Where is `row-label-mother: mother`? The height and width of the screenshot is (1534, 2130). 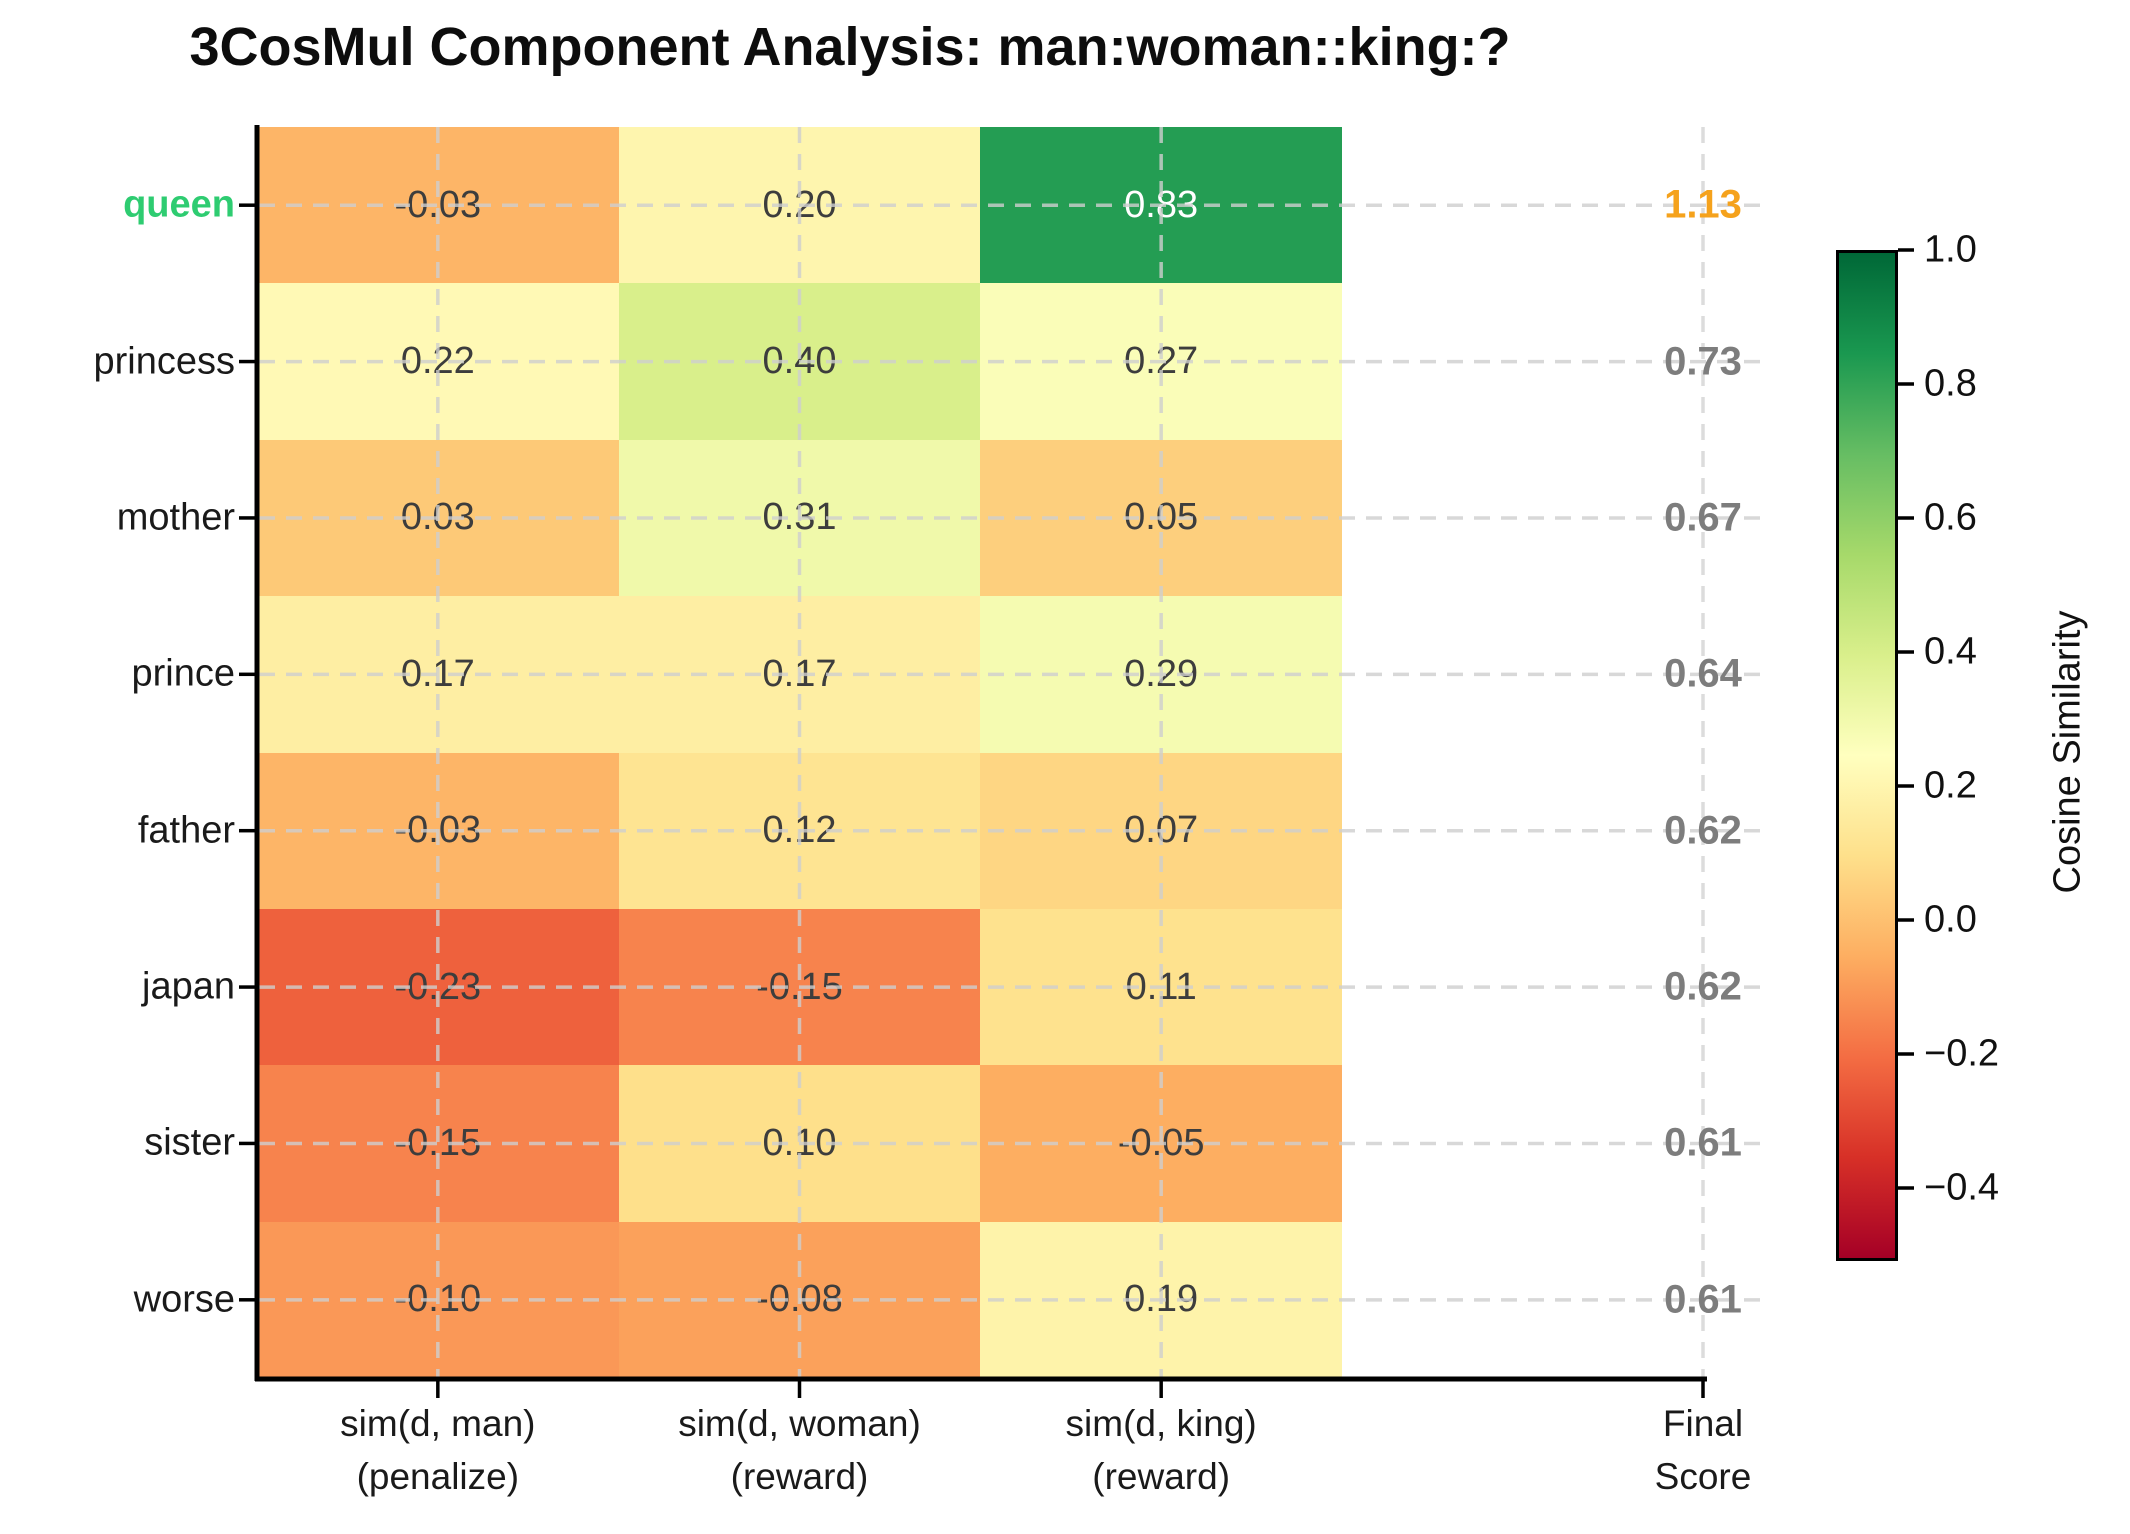
row-label-mother: mother is located at coordinates (175, 517).